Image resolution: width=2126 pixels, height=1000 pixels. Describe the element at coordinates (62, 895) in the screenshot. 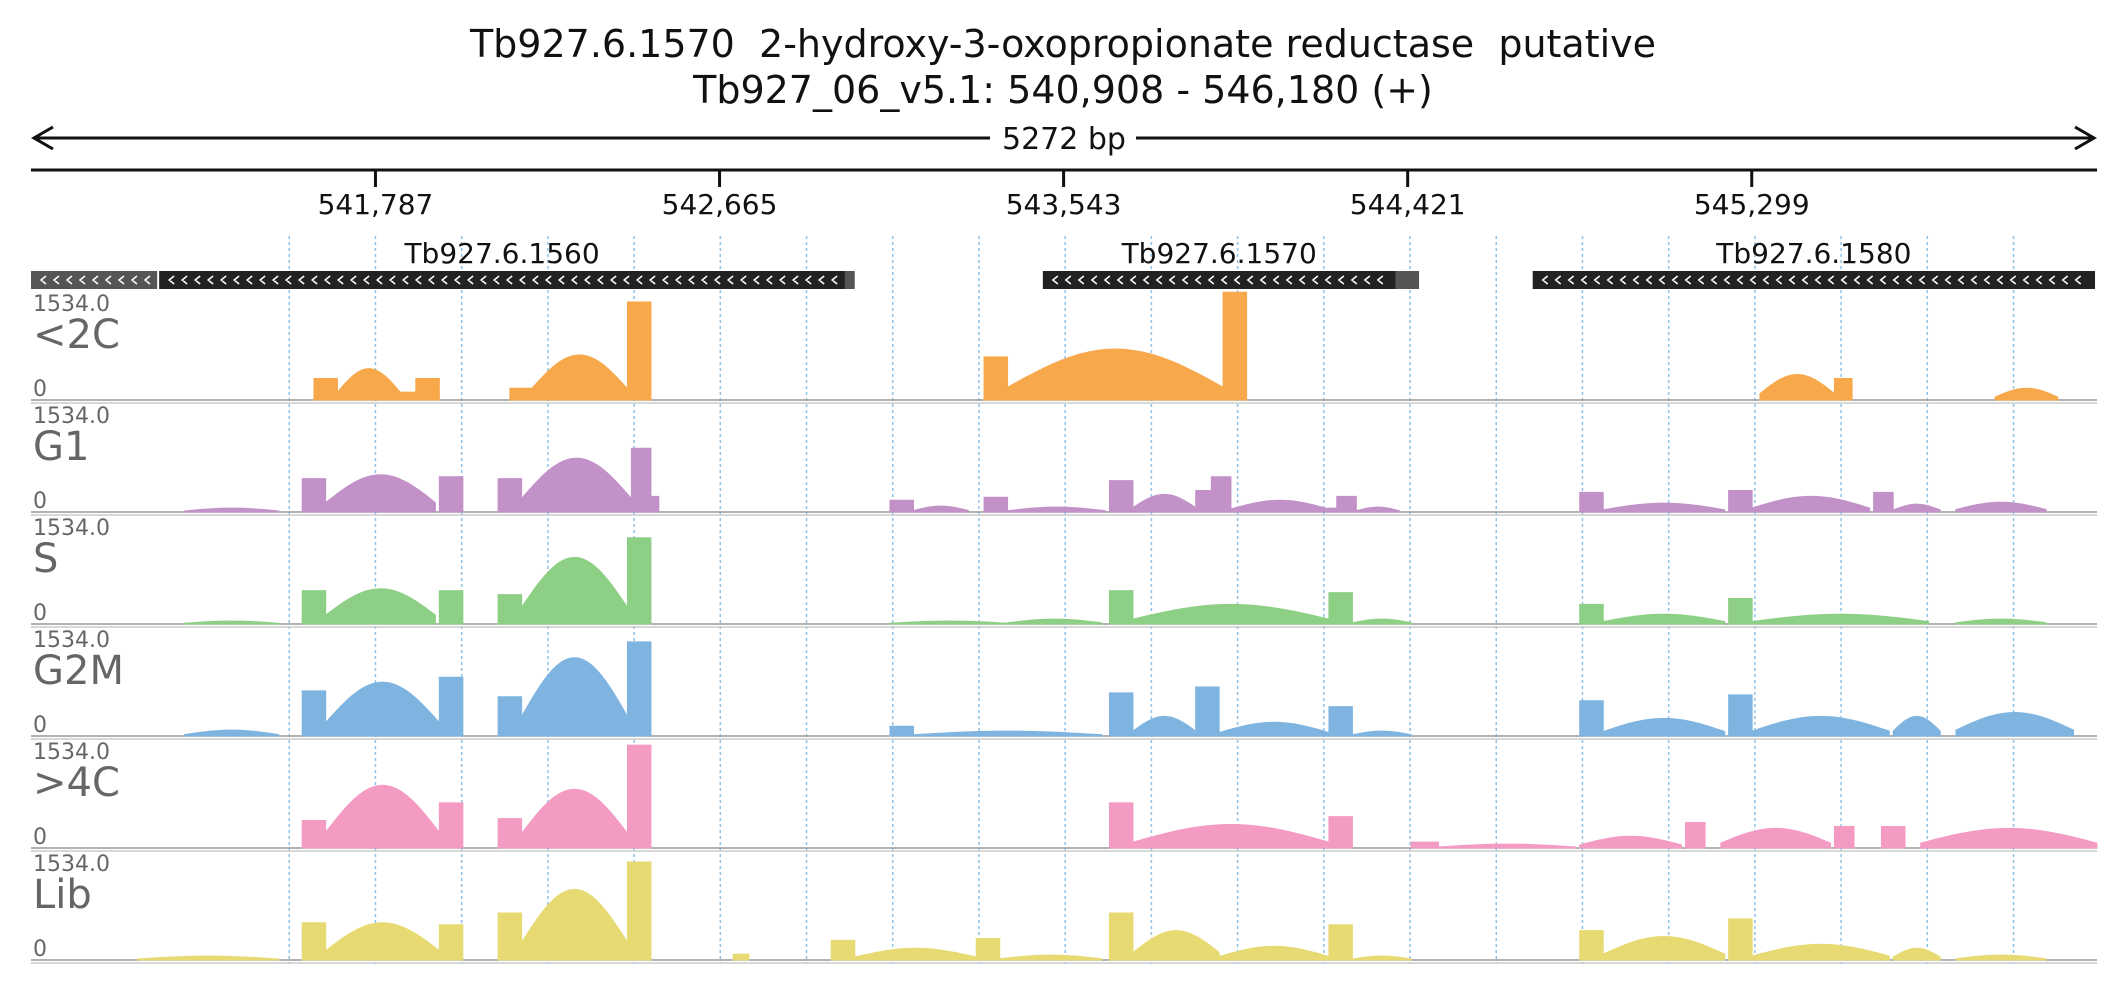

I see `track-label: Lib` at that location.